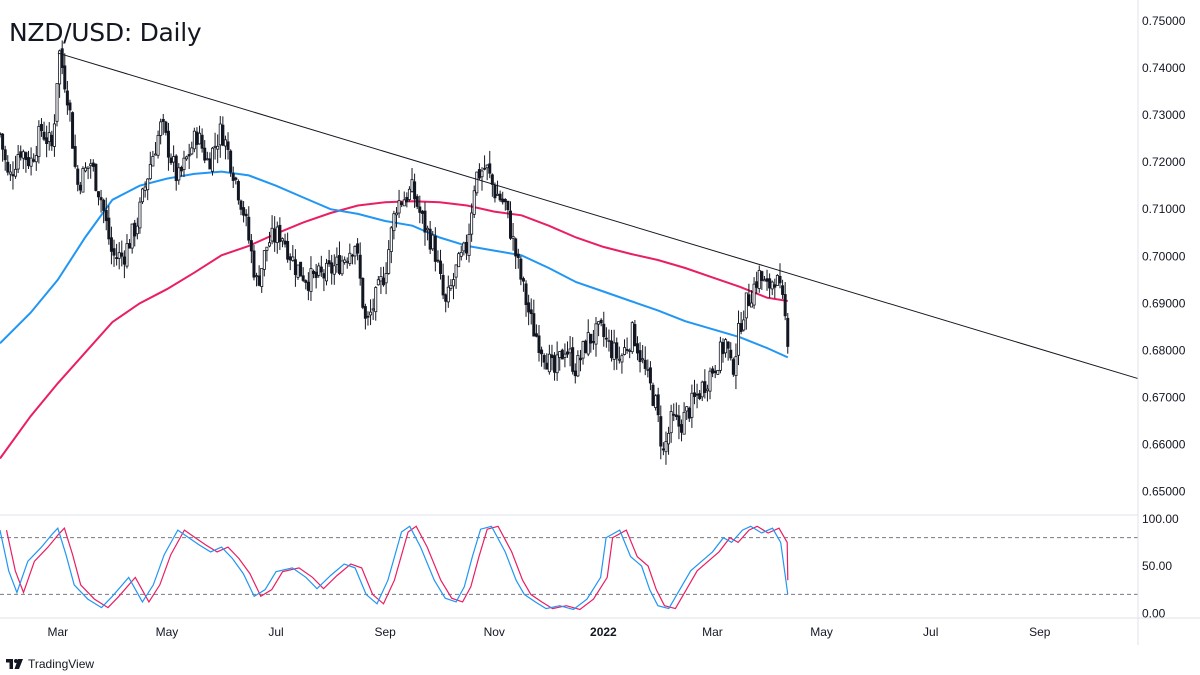 The width and height of the screenshot is (1200, 675). What do you see at coordinates (15, 664) in the screenshot?
I see `tradingview-logo-icon` at bounding box center [15, 664].